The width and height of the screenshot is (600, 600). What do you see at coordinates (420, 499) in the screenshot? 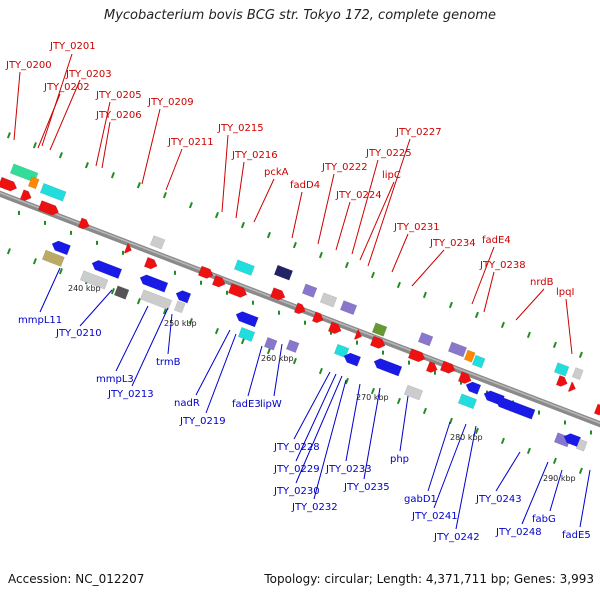
I see `gene-label: gabD1` at bounding box center [420, 499].